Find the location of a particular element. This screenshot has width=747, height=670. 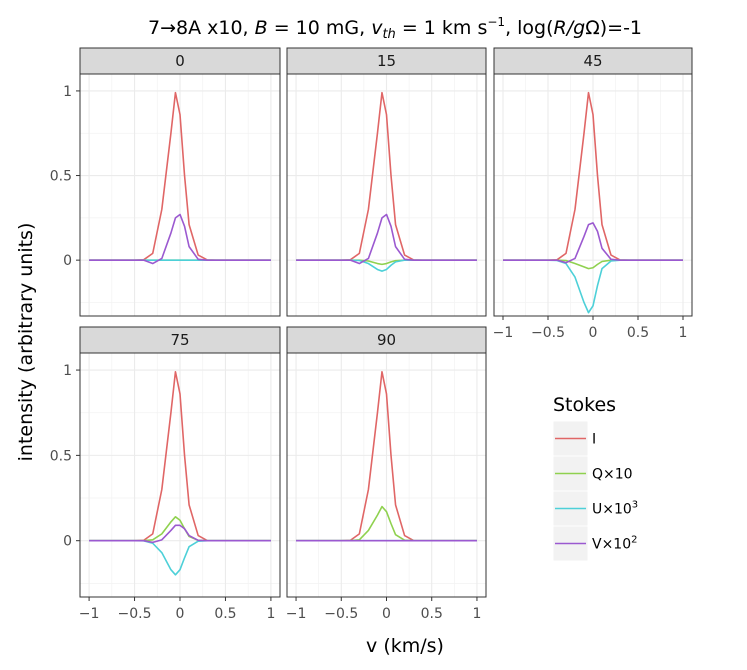

legend-label: Q×10 is located at coordinates (612, 475).